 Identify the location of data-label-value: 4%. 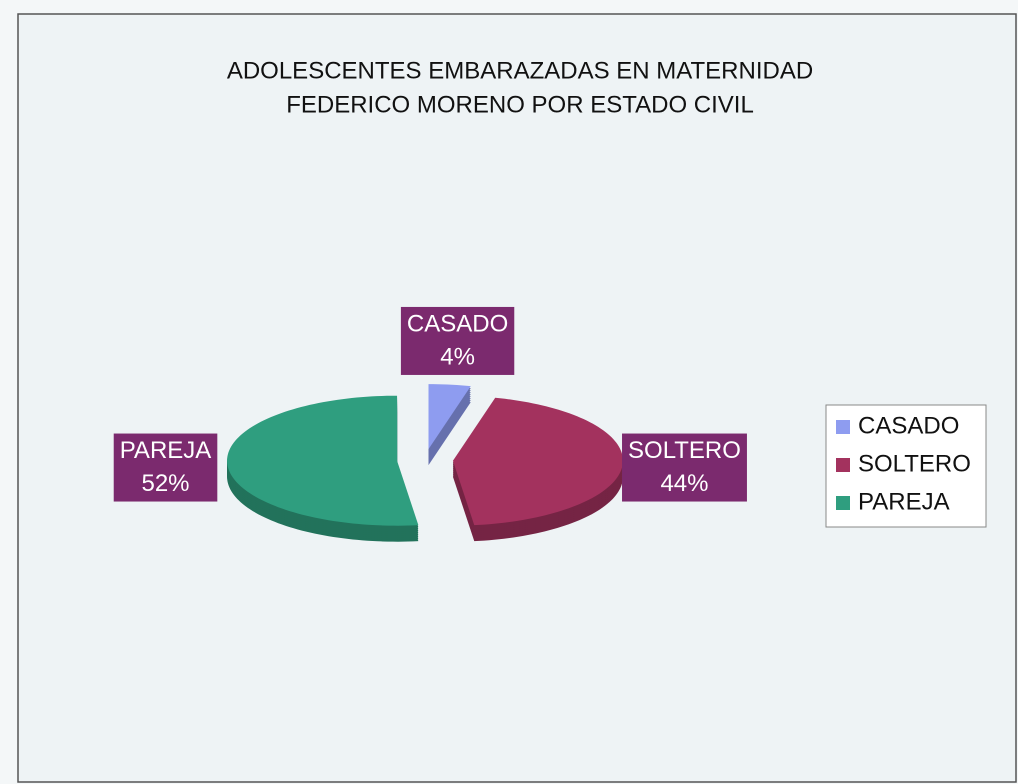
(457, 356).